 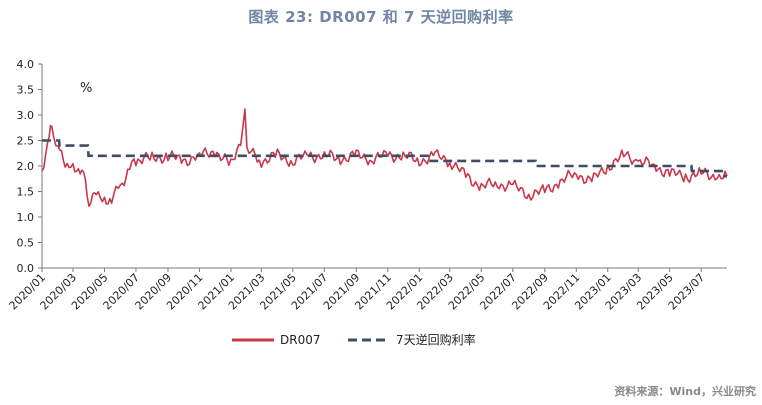 What do you see at coordinates (26, 243) in the screenshot?
I see `y-tick-label: 0.5` at bounding box center [26, 243].